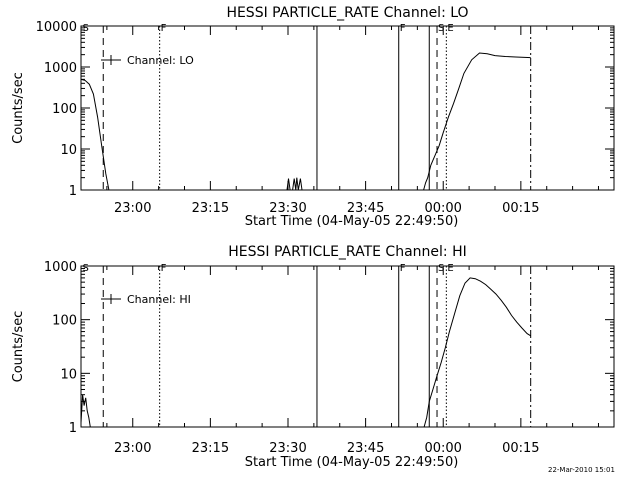  I want to click on y-tick-label: 10000, so click(56, 27).